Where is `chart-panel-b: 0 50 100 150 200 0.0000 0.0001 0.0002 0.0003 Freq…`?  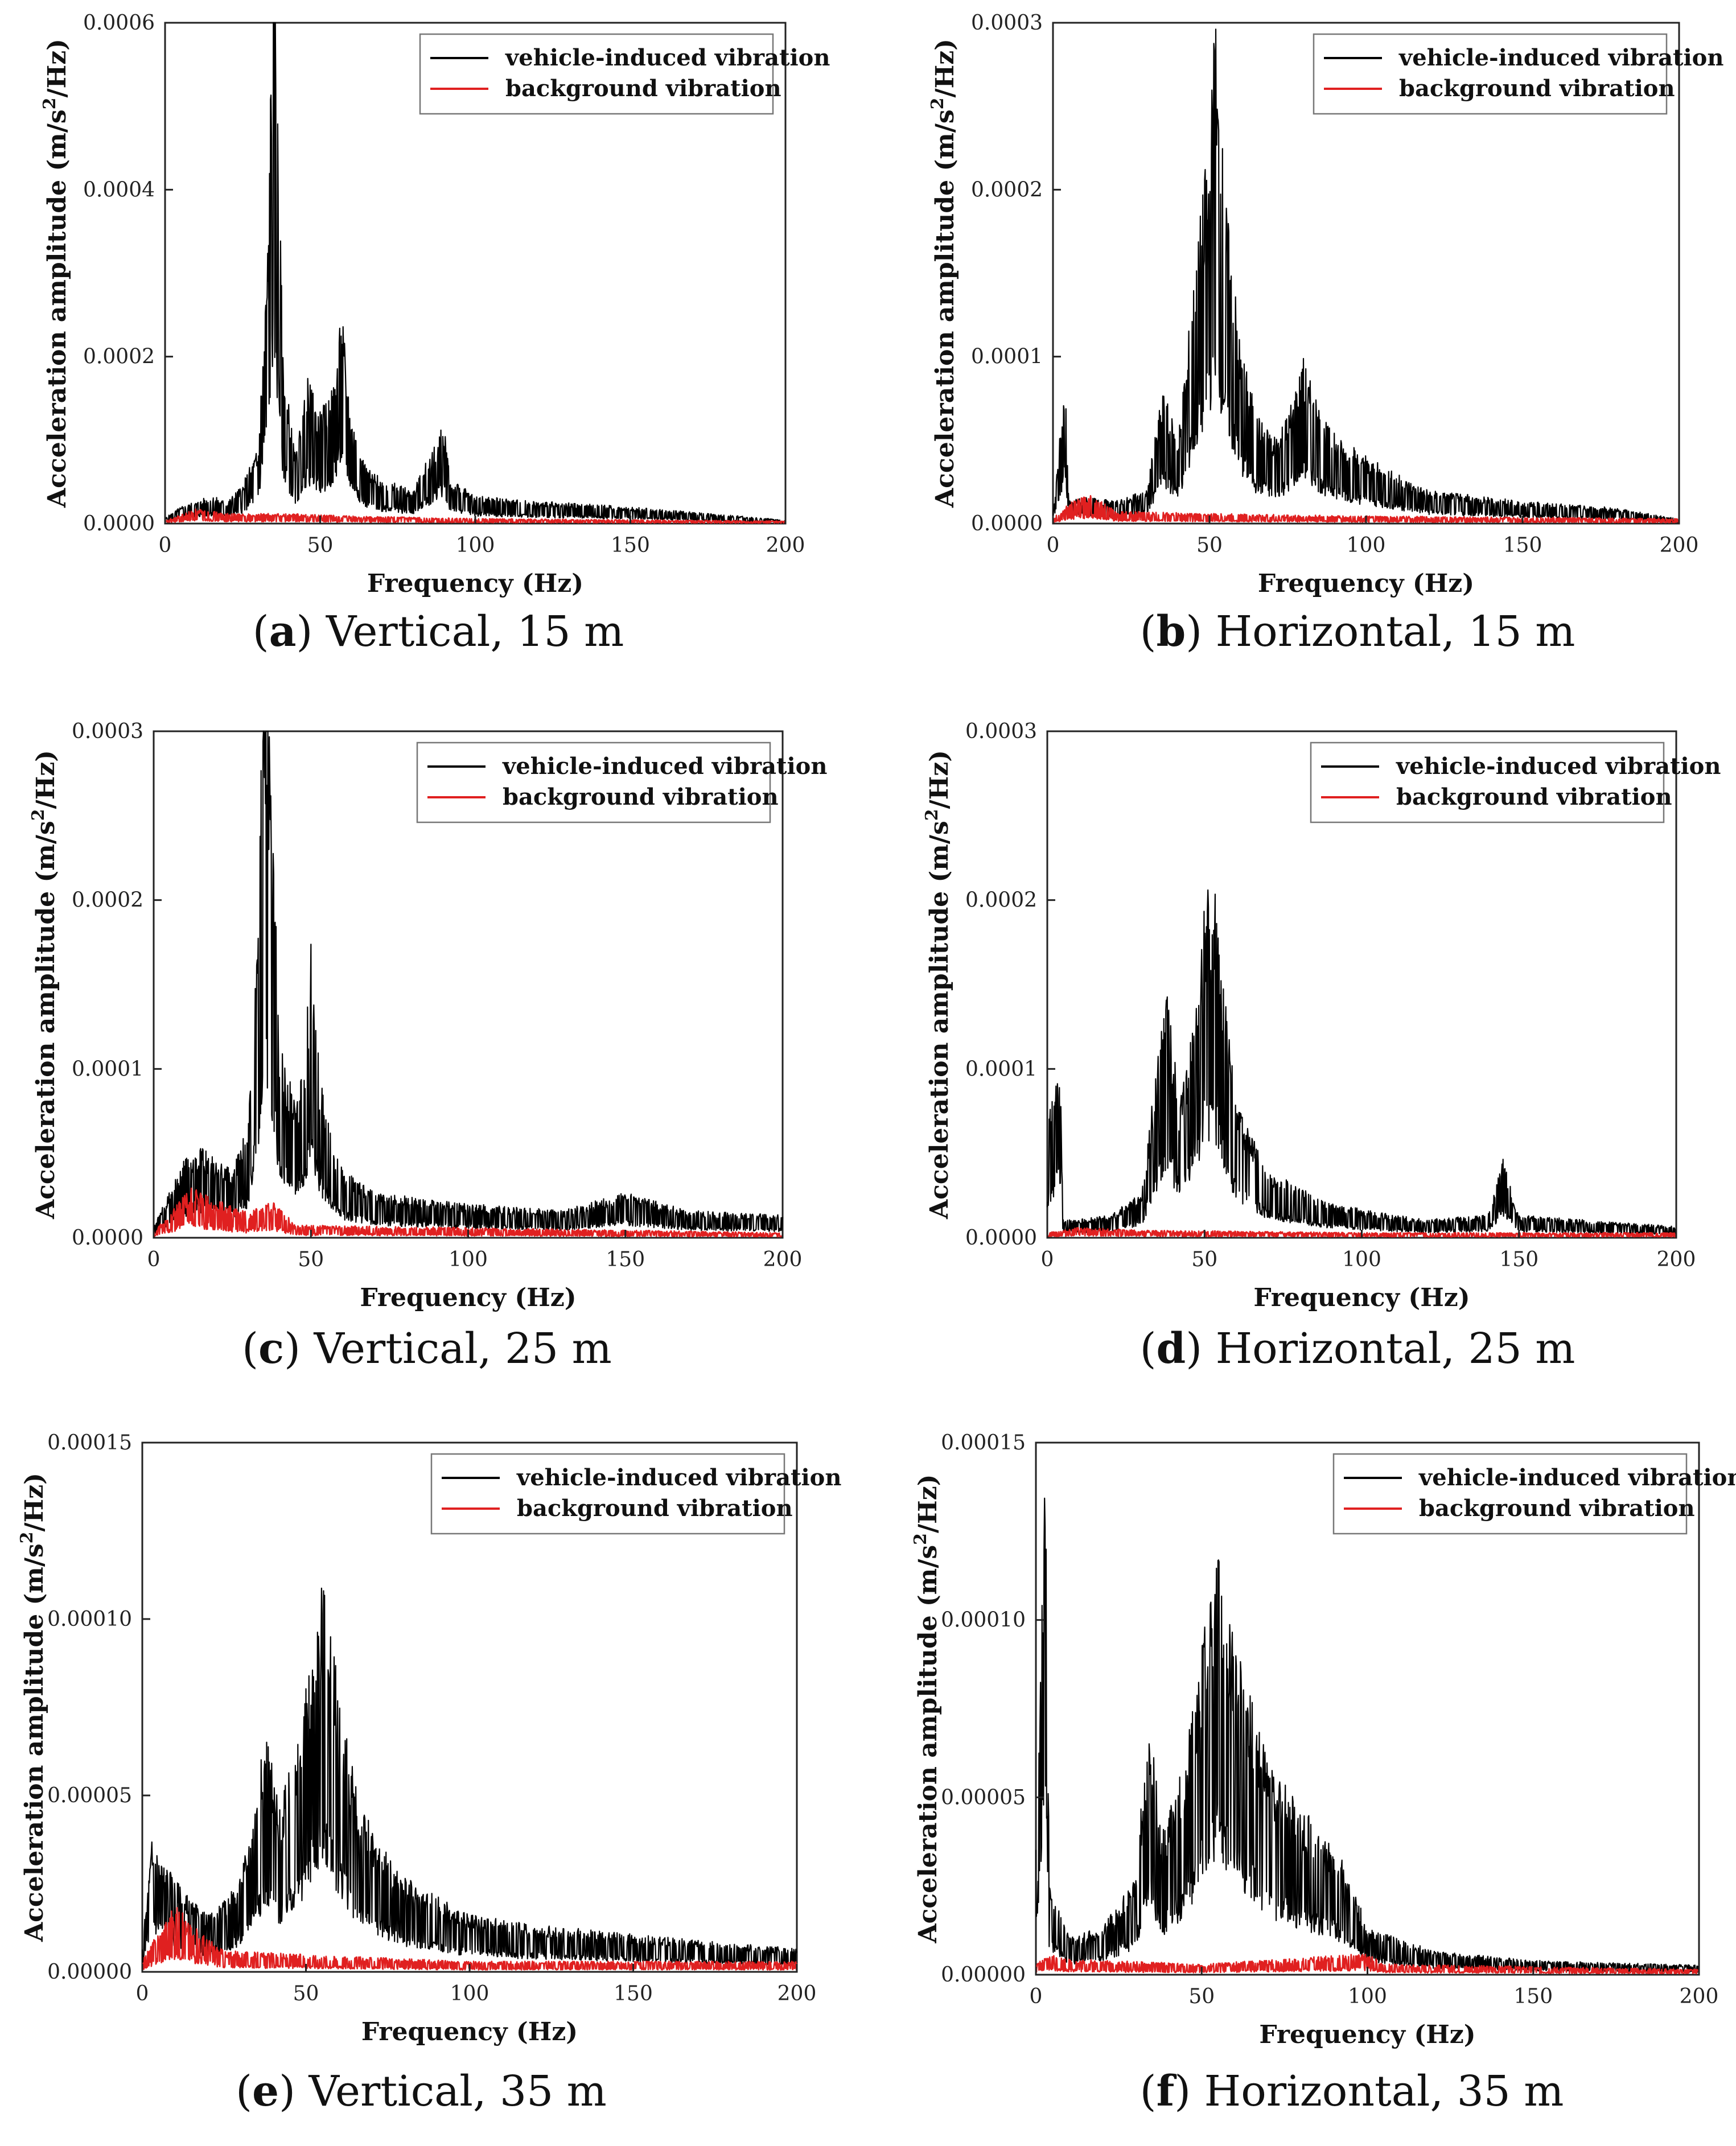
chart-panel-b: 0 50 100 150 200 0.0000 0.0001 0.0002 0.0003 Freq… is located at coordinates (1325, 333).